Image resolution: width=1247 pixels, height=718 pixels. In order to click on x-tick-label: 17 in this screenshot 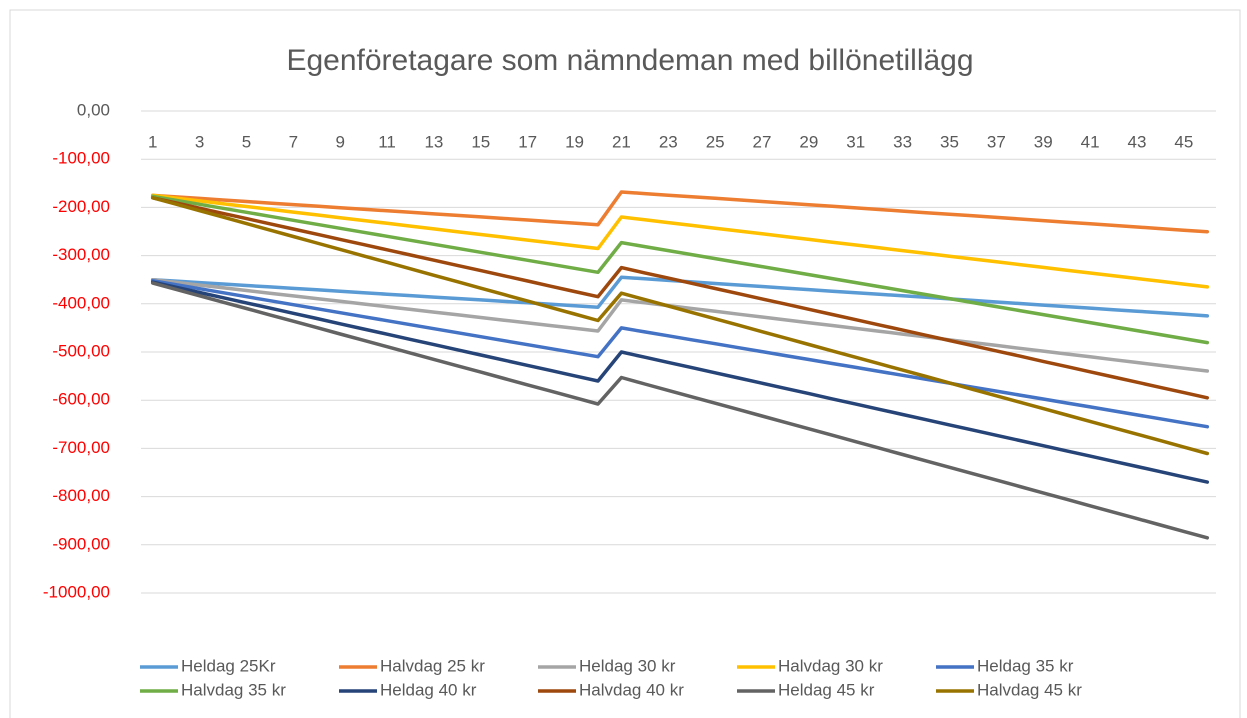, I will do `click(527, 141)`.